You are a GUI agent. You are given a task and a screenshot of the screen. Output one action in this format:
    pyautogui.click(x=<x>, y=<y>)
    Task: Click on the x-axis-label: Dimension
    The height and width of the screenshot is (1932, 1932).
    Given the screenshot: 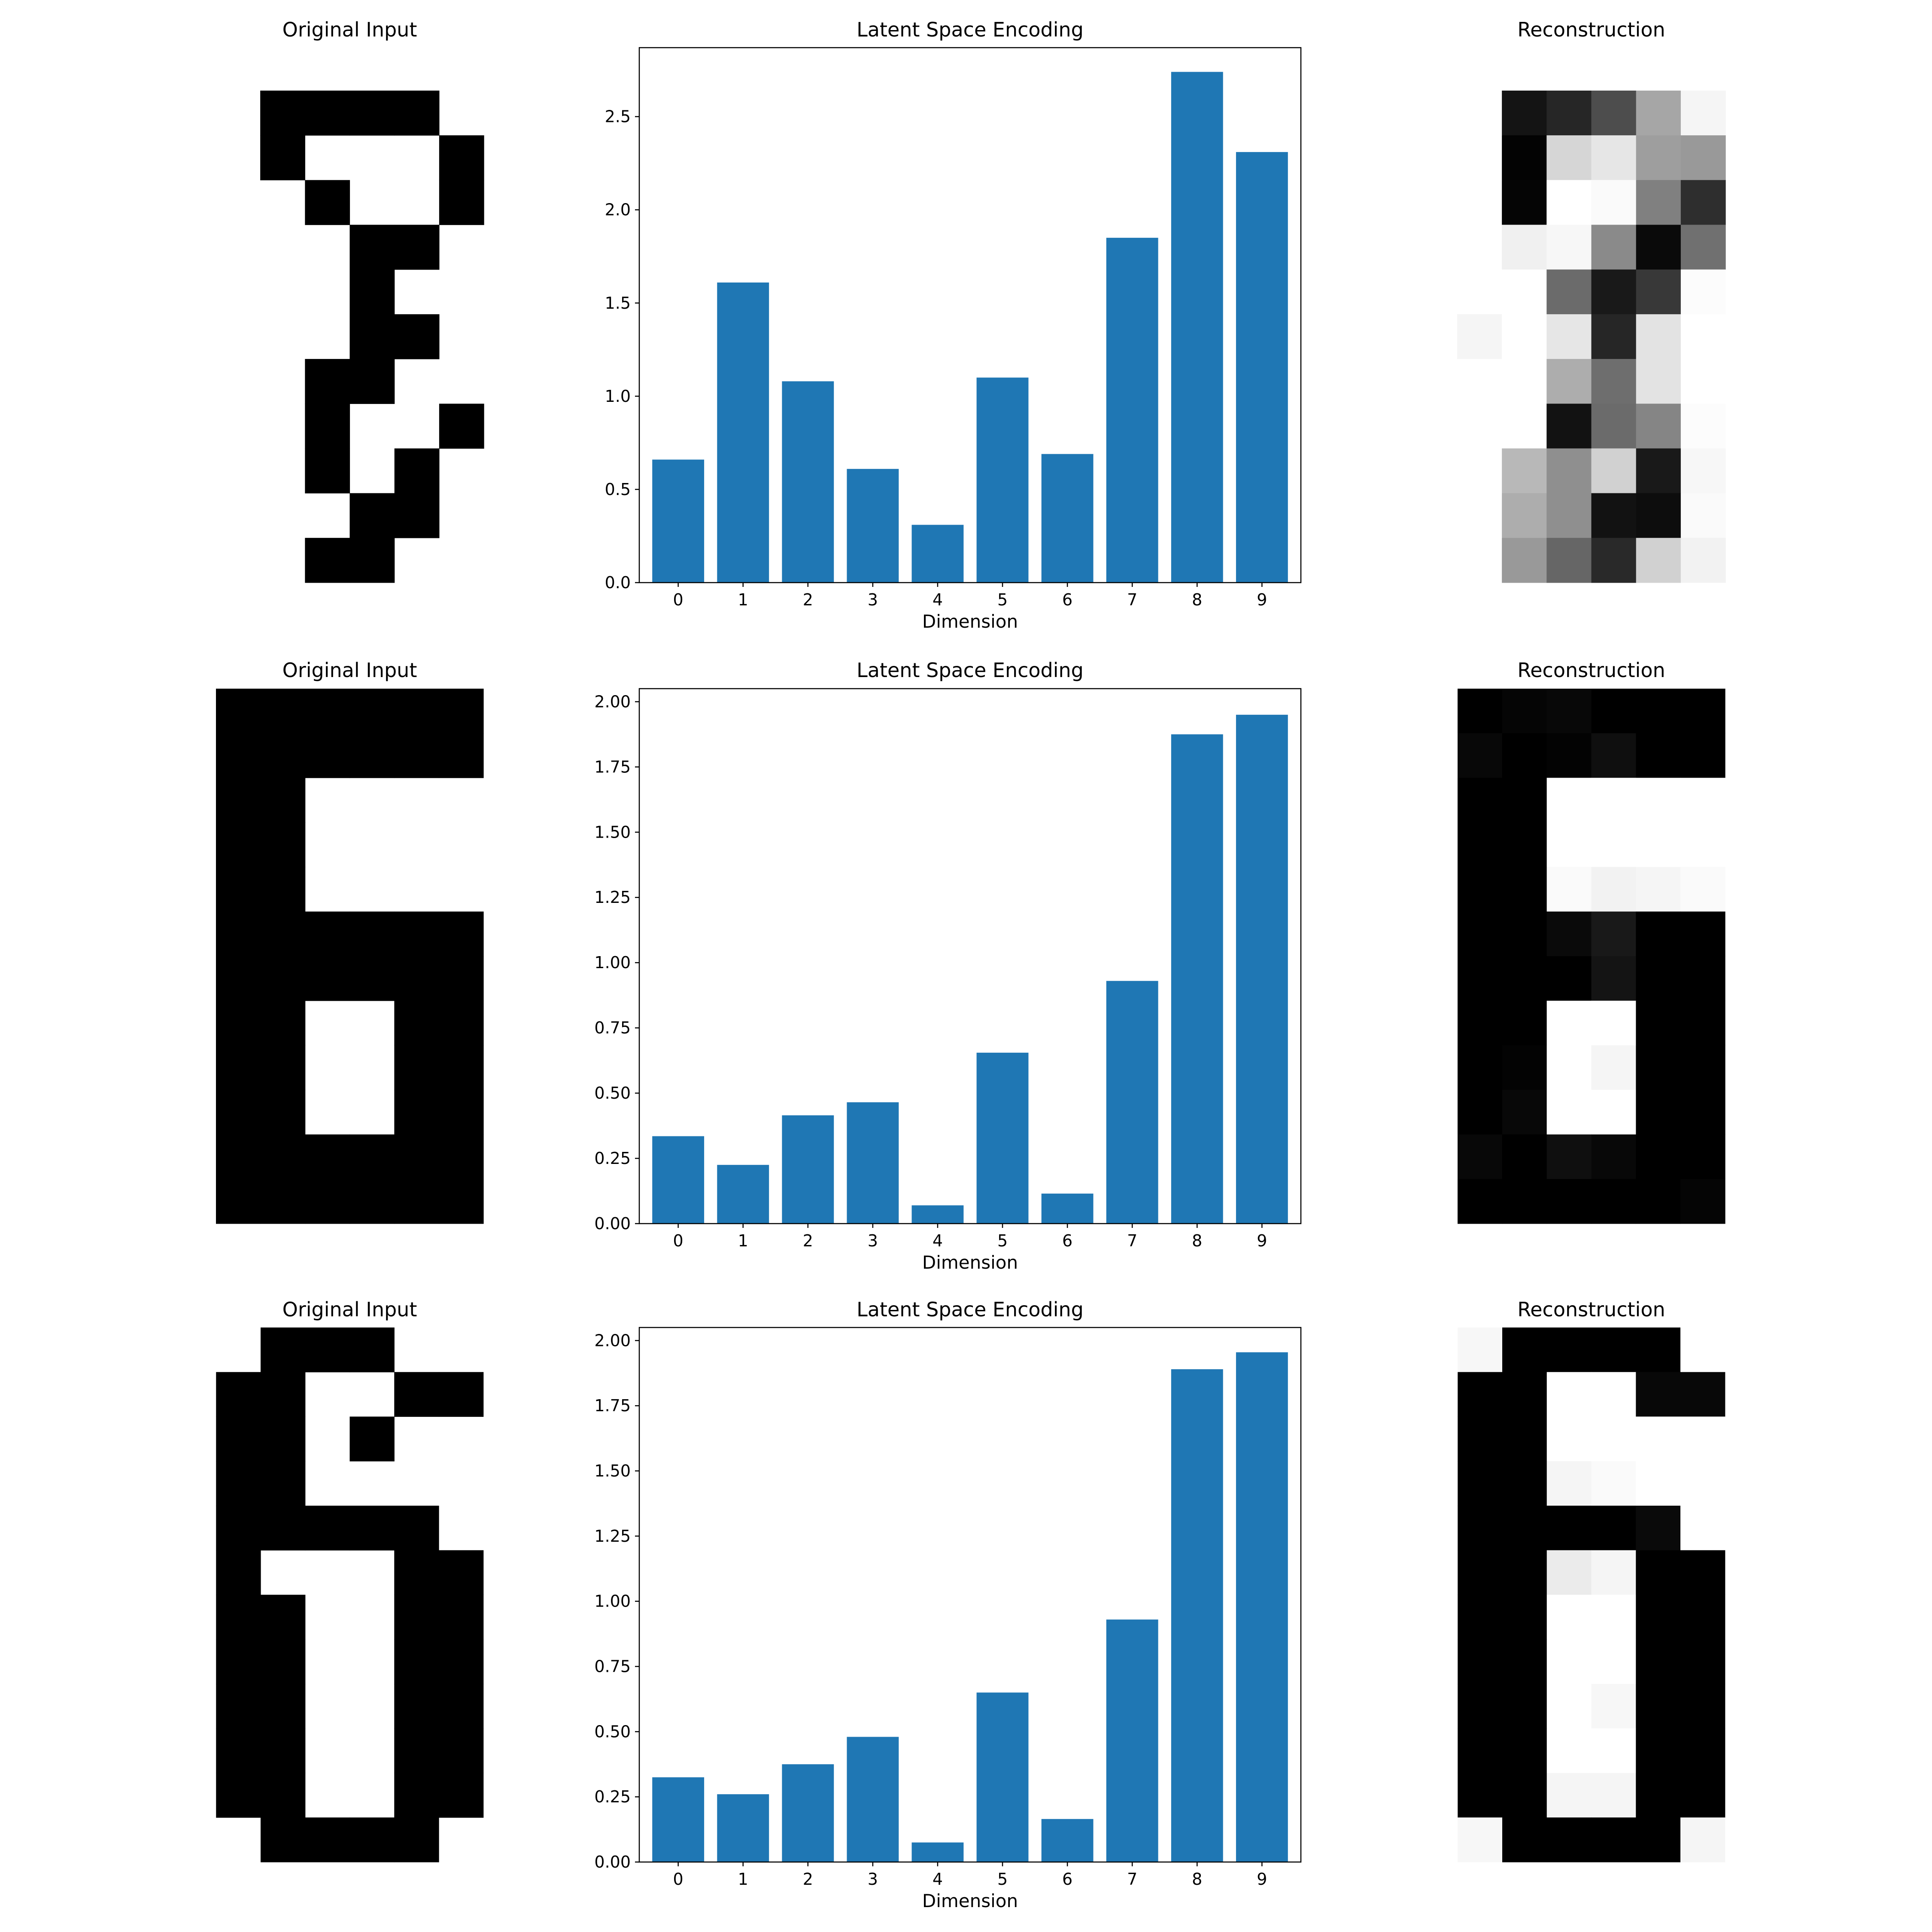 What is the action you would take?
    pyautogui.click(x=970, y=621)
    